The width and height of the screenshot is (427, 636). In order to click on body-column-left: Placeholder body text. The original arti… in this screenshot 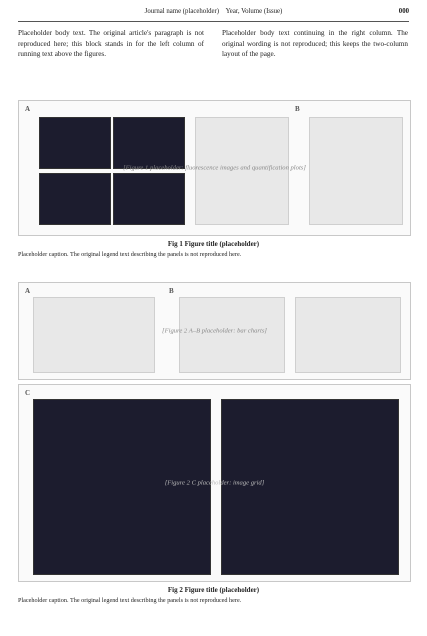, I will do `click(111, 44)`.